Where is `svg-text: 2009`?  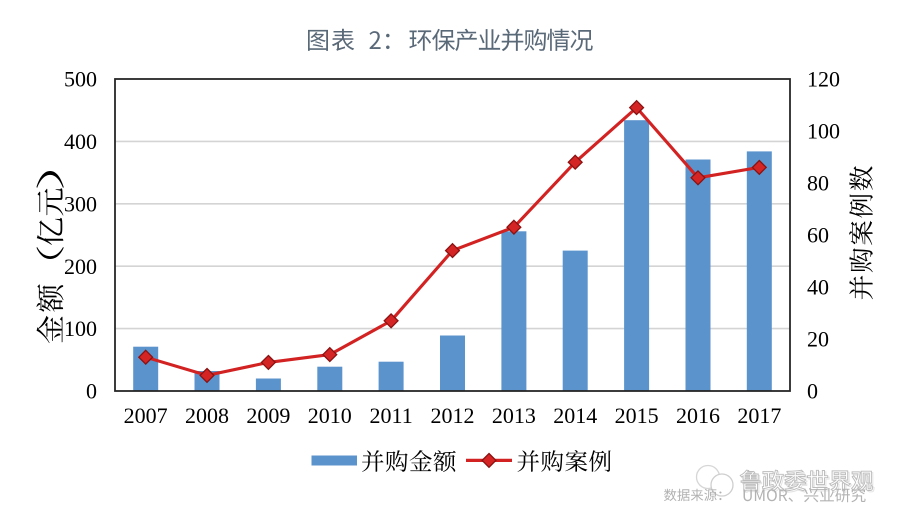 svg-text: 2009 is located at coordinates (268, 415).